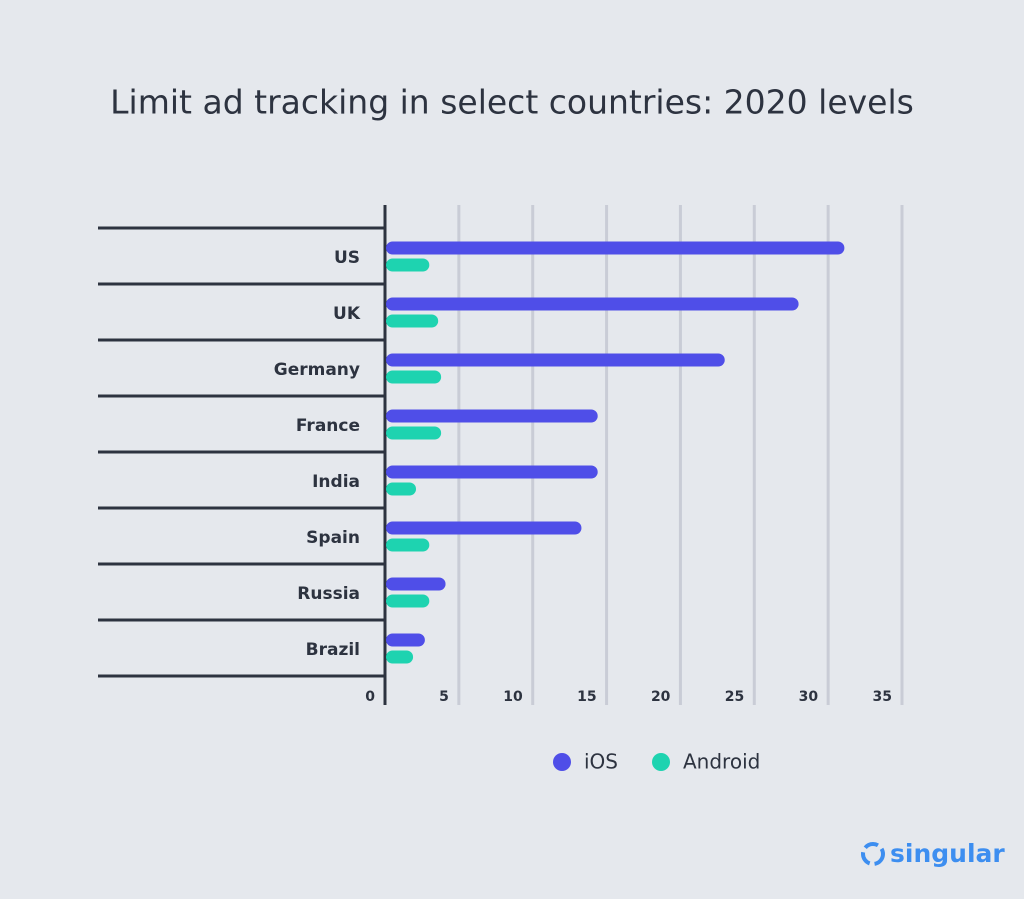 This screenshot has width=1024, height=899. What do you see at coordinates (513, 697) in the screenshot?
I see `x-tick-label: 10` at bounding box center [513, 697].